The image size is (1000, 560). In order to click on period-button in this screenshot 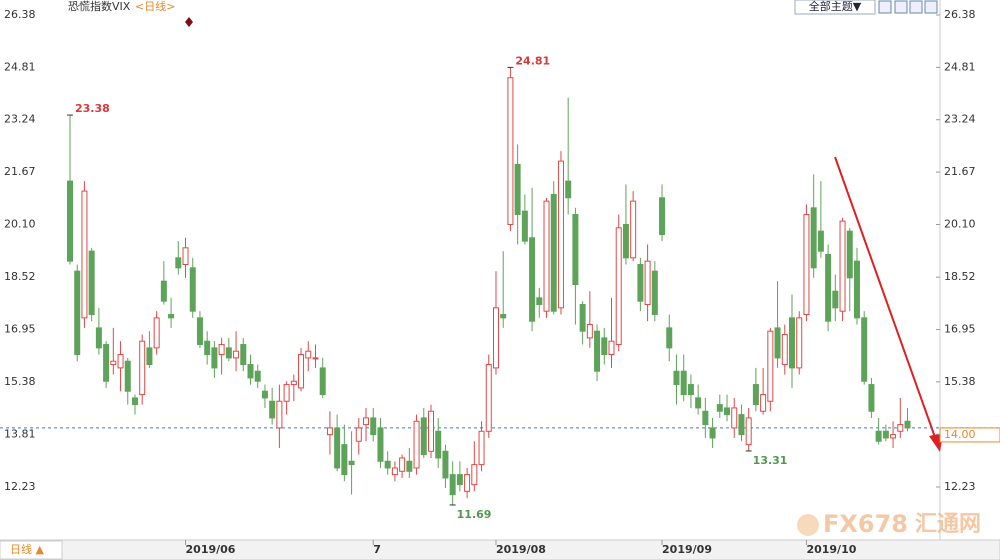, I will do `click(31, 550)`.